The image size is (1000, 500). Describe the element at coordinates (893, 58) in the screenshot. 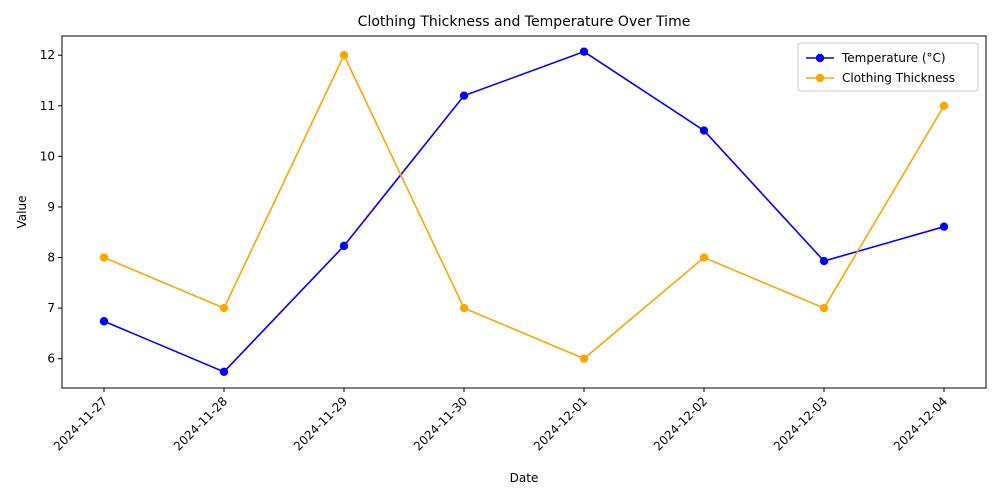

I see `legend-label: Temperature (°C)` at that location.